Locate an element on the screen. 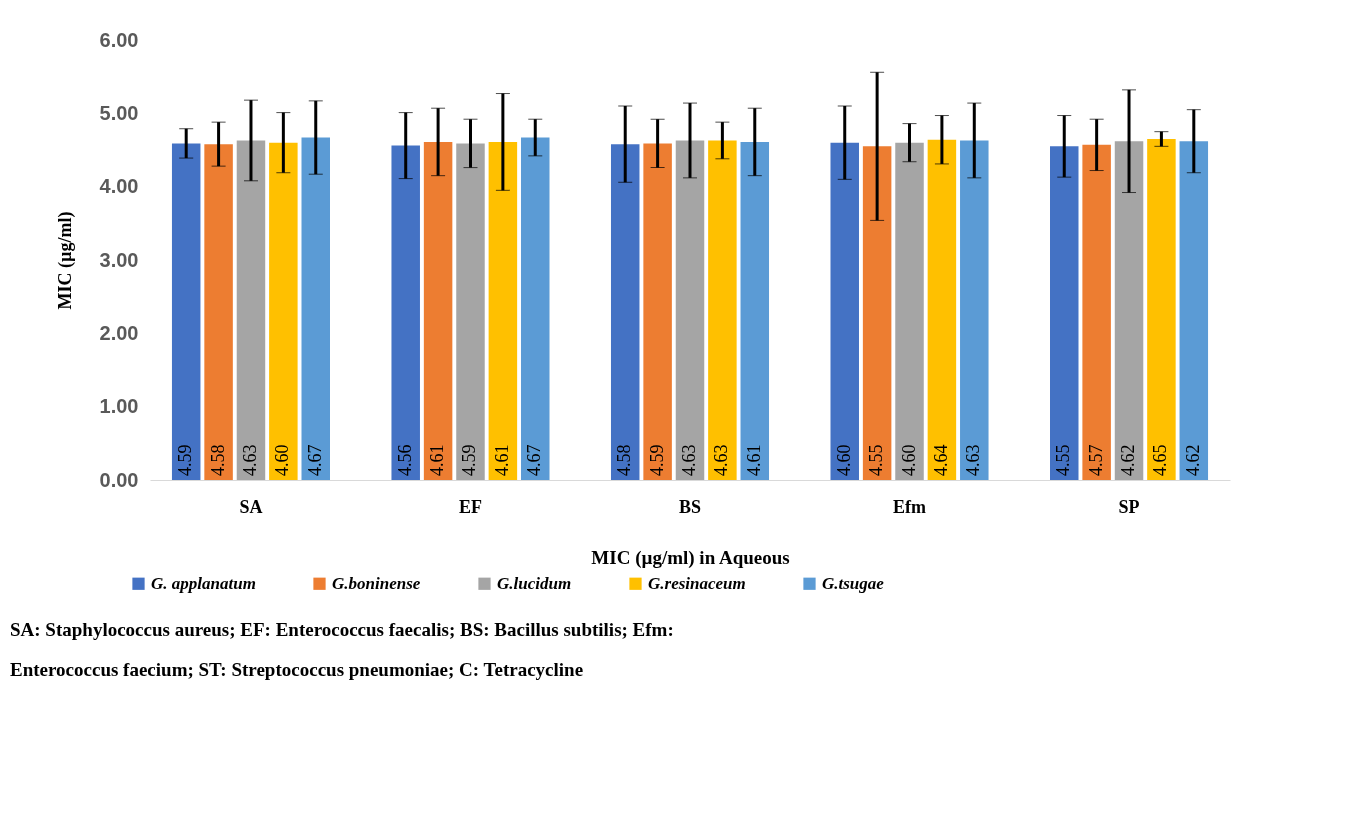 Image resolution: width=1362 pixels, height=838 pixels. y-tick-label: 4.00 is located at coordinates (119, 186).